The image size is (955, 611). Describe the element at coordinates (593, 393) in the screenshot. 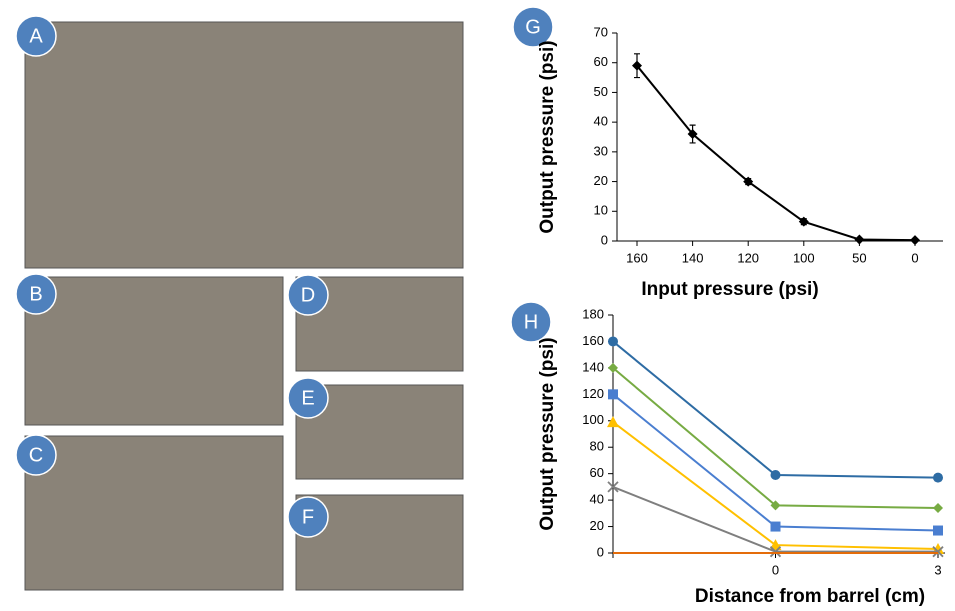

I see `y-tick-label: 120` at that location.